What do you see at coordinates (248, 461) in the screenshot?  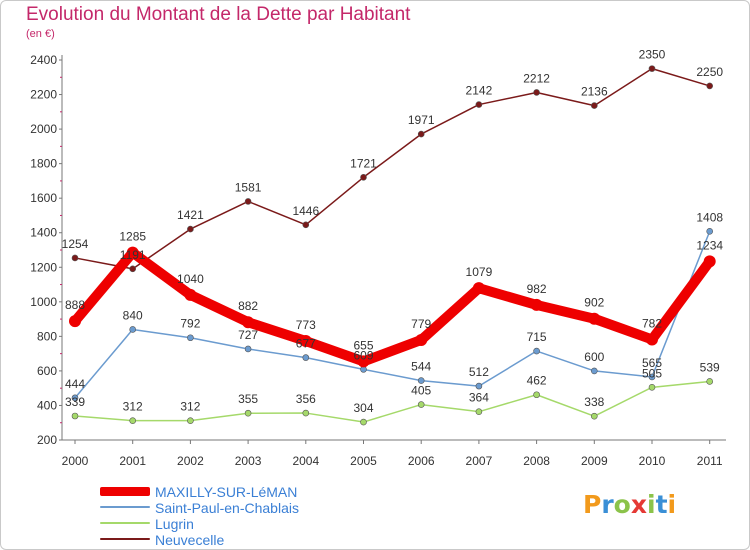 I see `x-tick-label: 2003` at bounding box center [248, 461].